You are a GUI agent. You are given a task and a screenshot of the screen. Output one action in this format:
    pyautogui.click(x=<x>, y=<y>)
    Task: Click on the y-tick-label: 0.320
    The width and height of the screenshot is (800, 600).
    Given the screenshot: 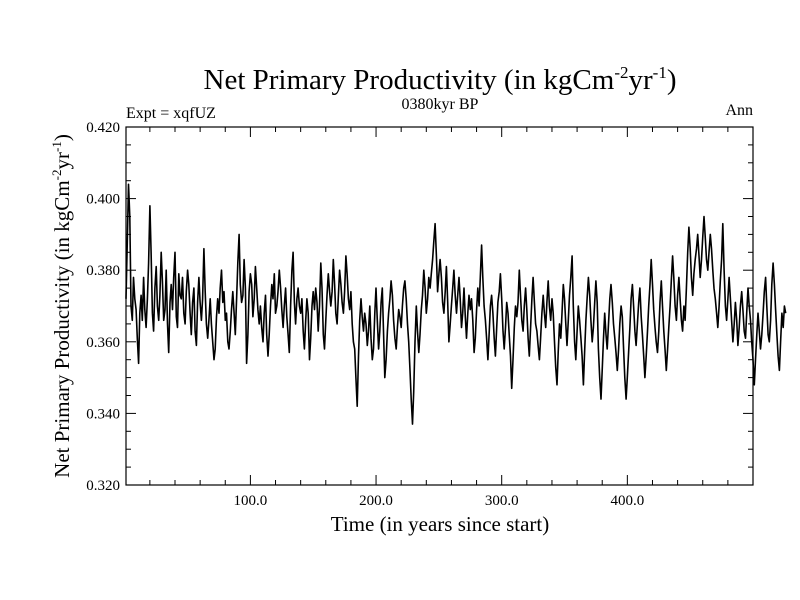 What is the action you would take?
    pyautogui.click(x=103, y=486)
    